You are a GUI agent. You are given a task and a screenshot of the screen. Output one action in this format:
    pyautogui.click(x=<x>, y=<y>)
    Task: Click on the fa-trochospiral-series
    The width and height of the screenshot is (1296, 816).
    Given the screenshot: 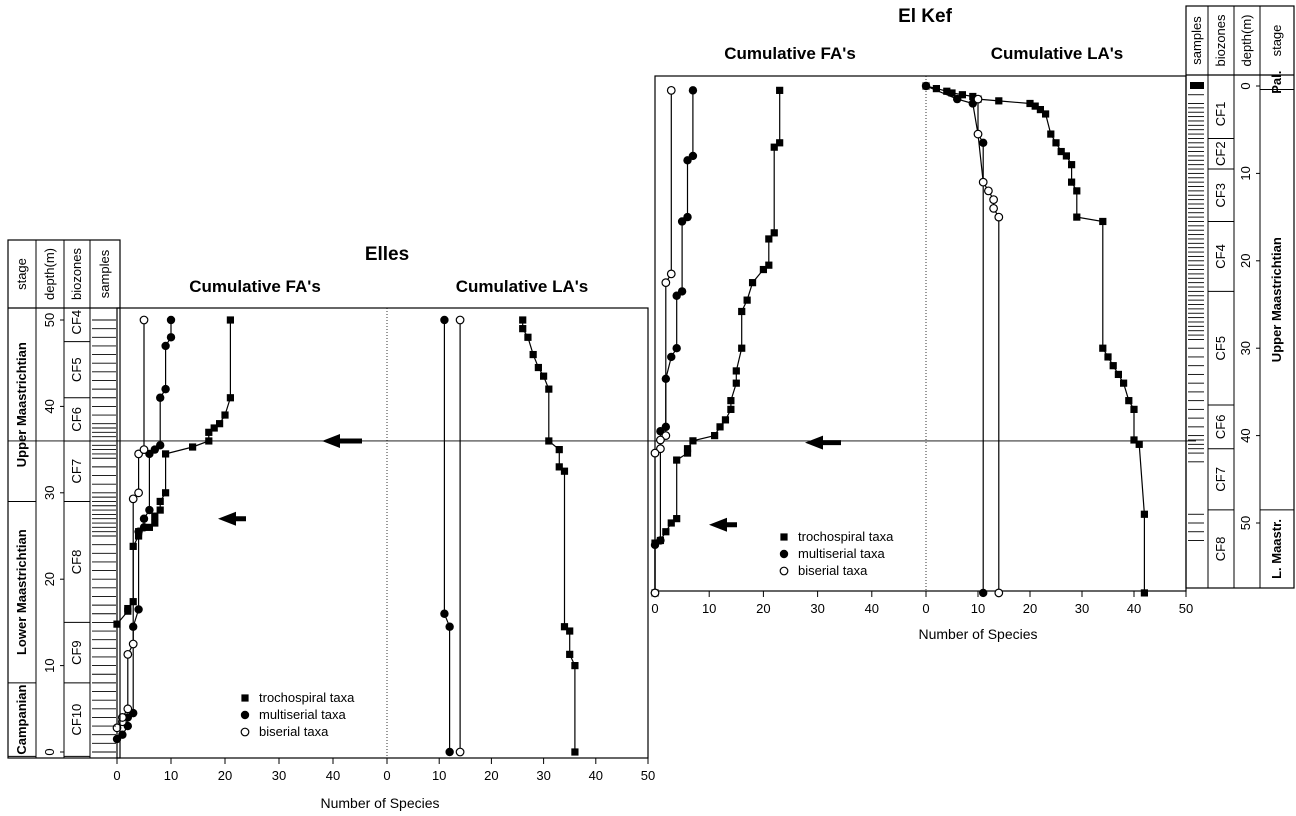 What is the action you would take?
    pyautogui.click(x=173, y=472)
    